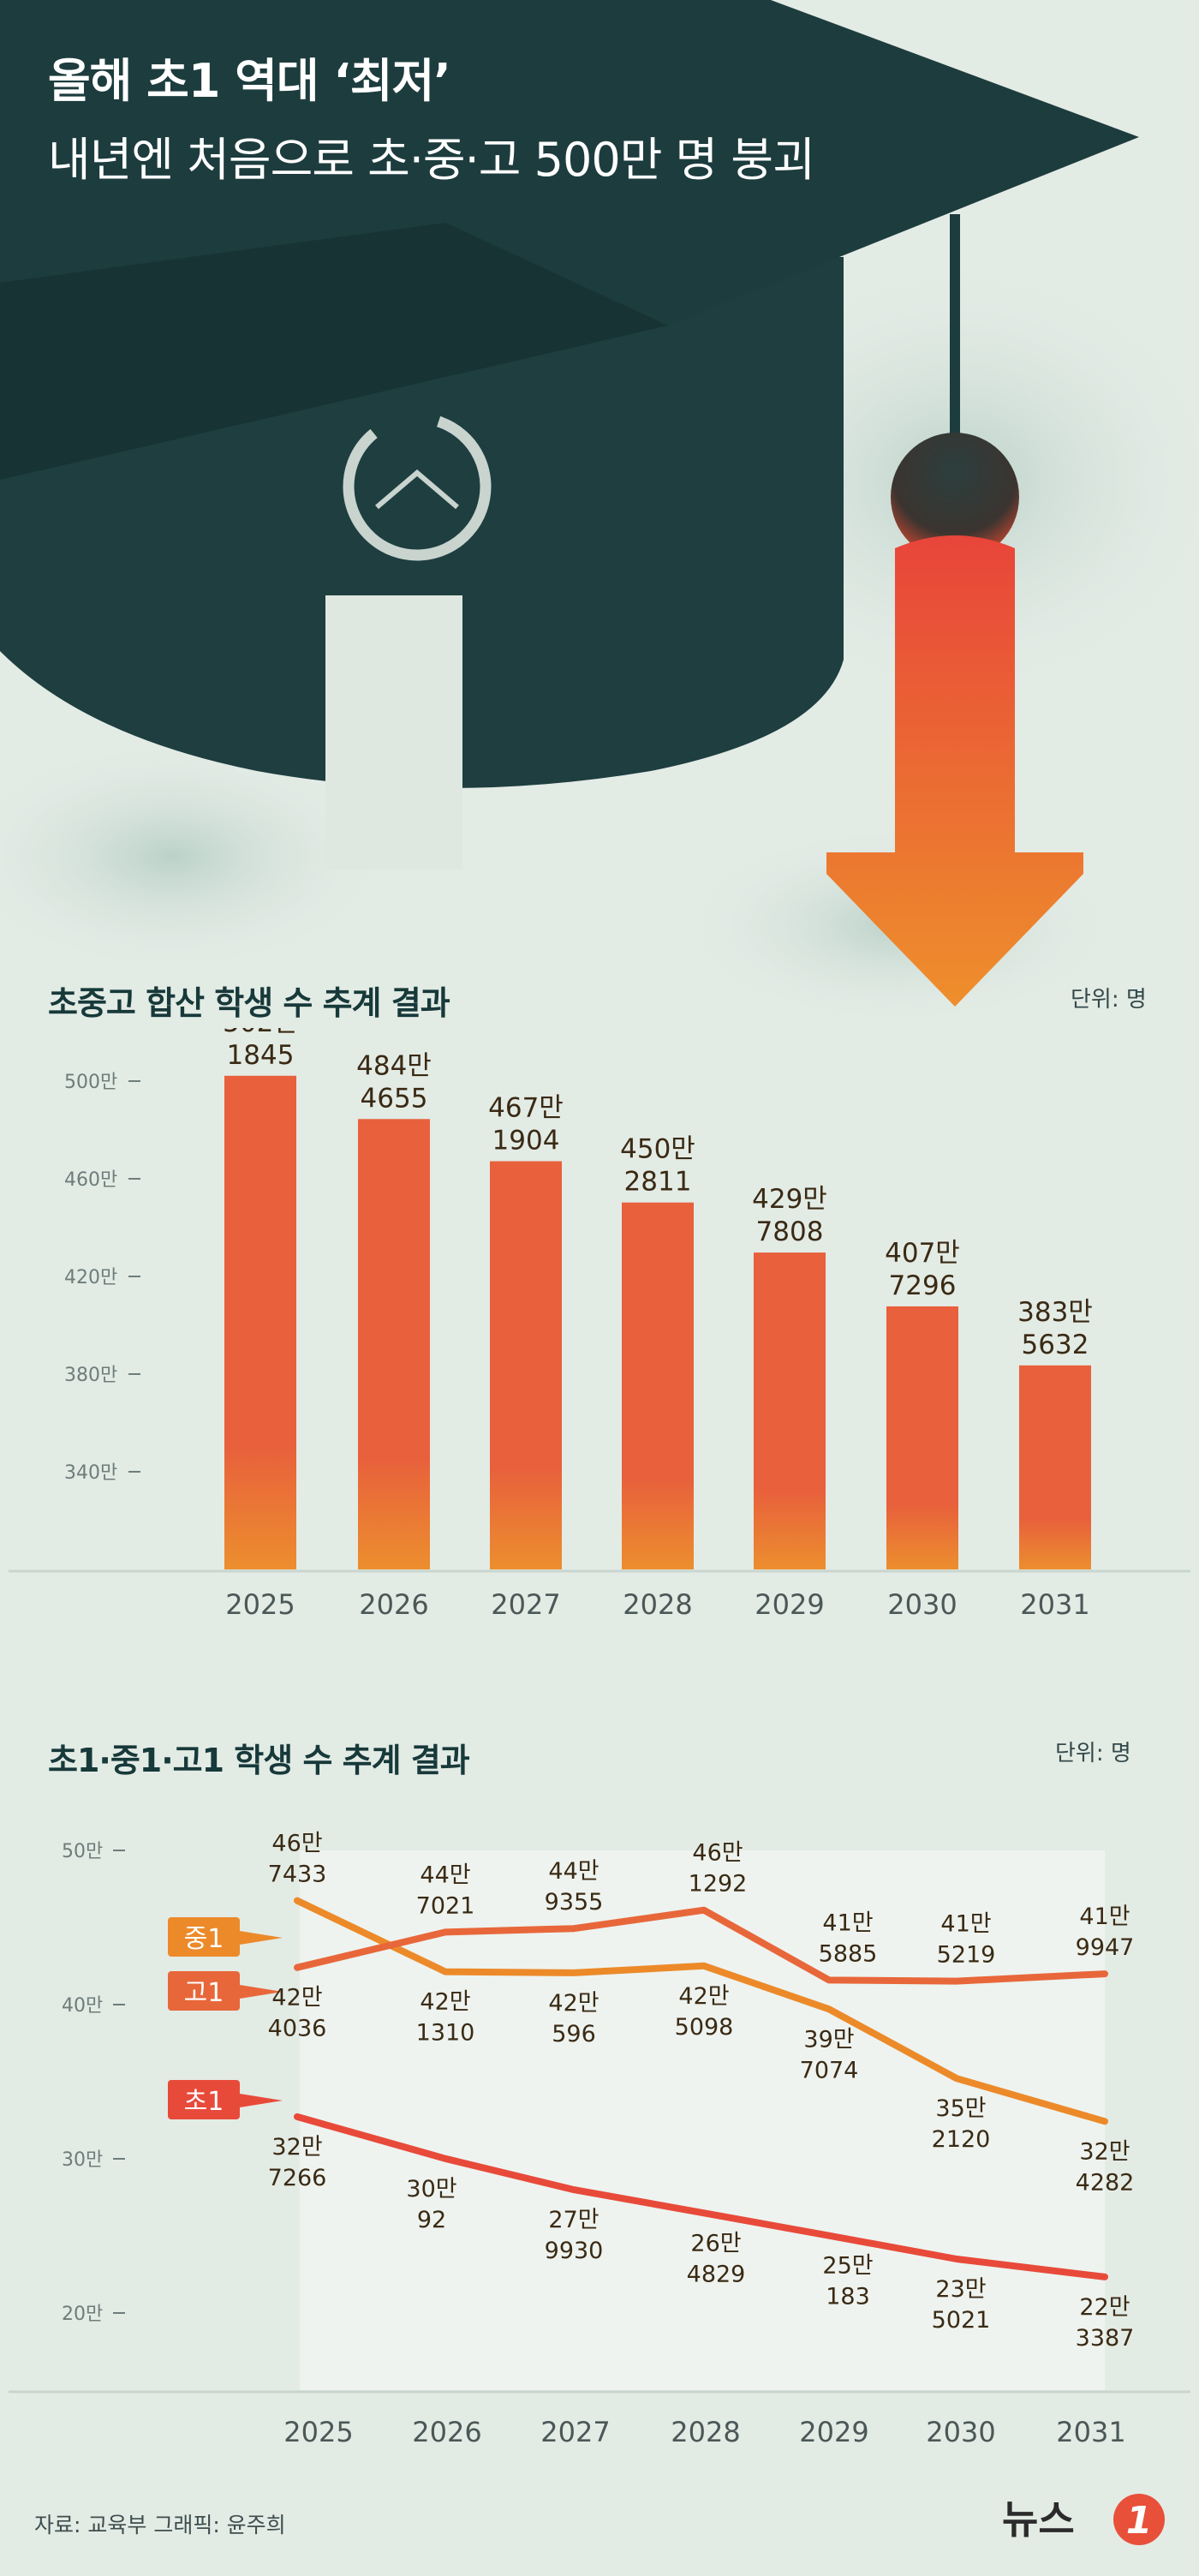 The height and width of the screenshot is (2576, 1199). I want to click on legend-label: 초1, so click(204, 2102).